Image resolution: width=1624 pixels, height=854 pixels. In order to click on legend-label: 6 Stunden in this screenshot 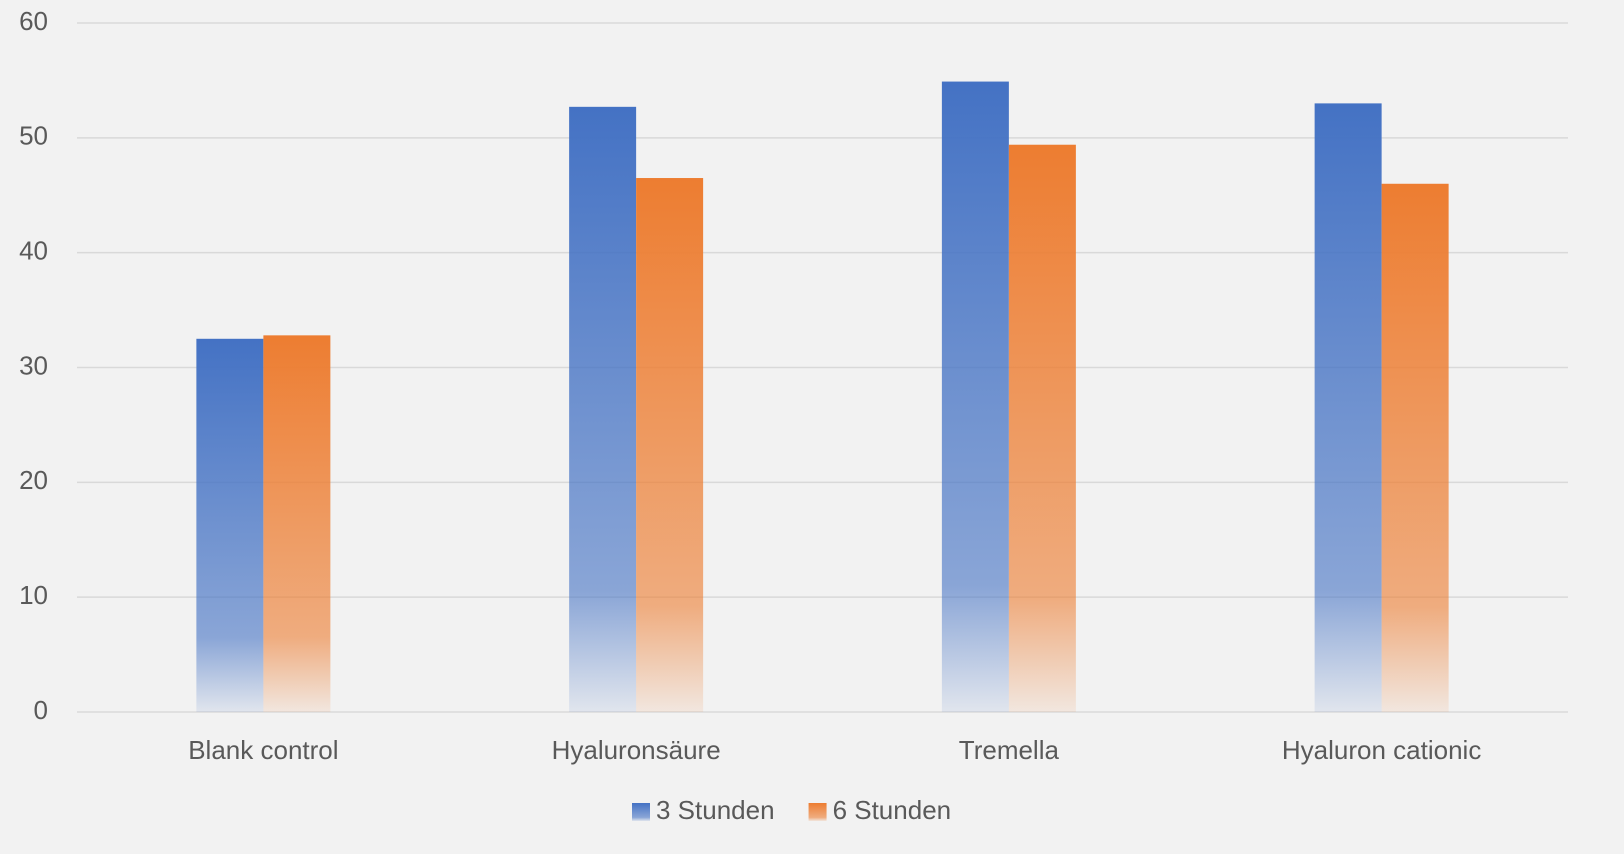, I will do `click(892, 810)`.